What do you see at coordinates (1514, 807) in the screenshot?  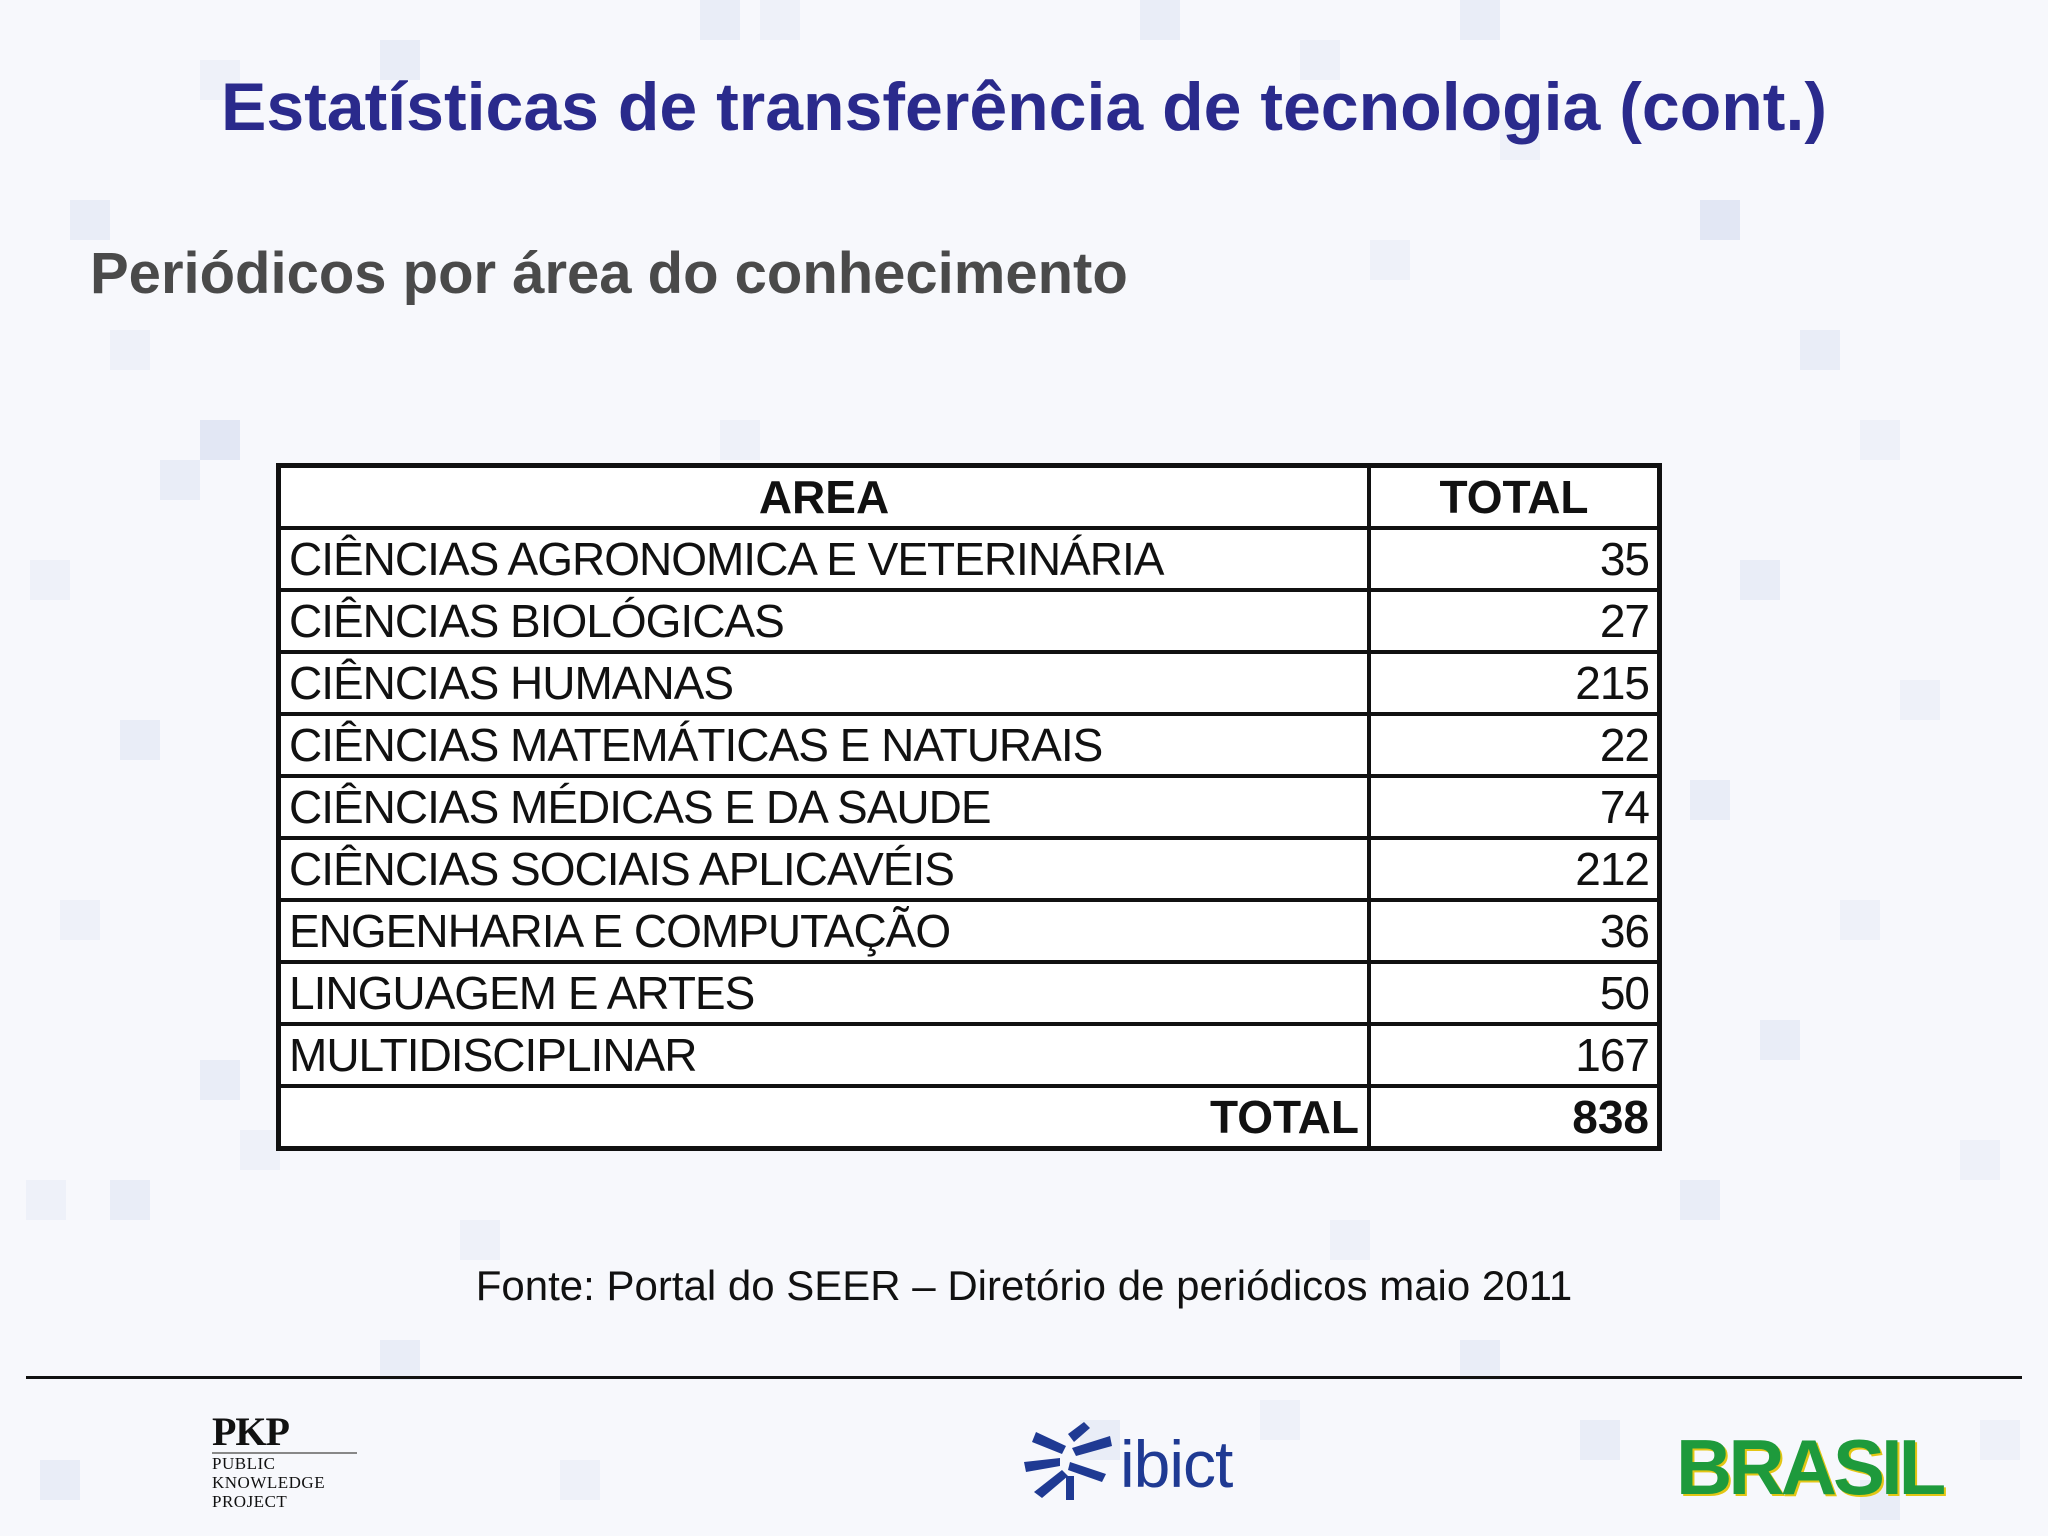 I see `total-cell: 74` at bounding box center [1514, 807].